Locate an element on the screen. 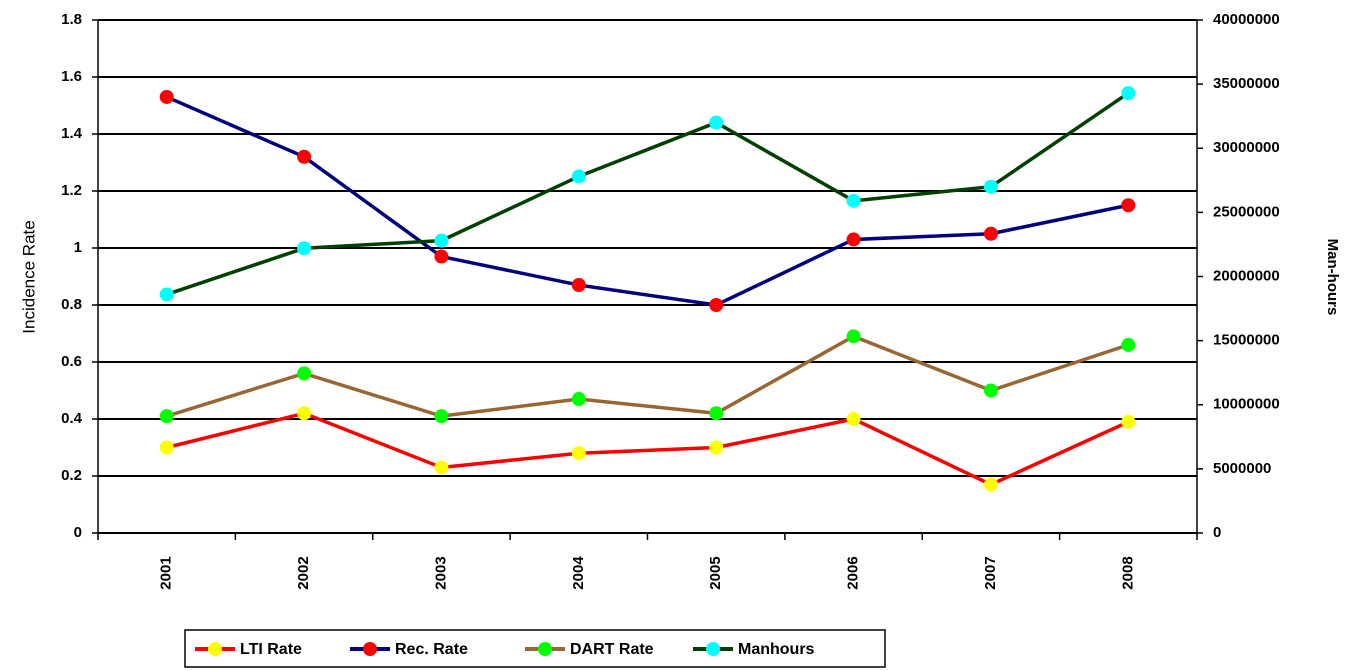  y-tick-label: 0.6 is located at coordinates (71, 361).